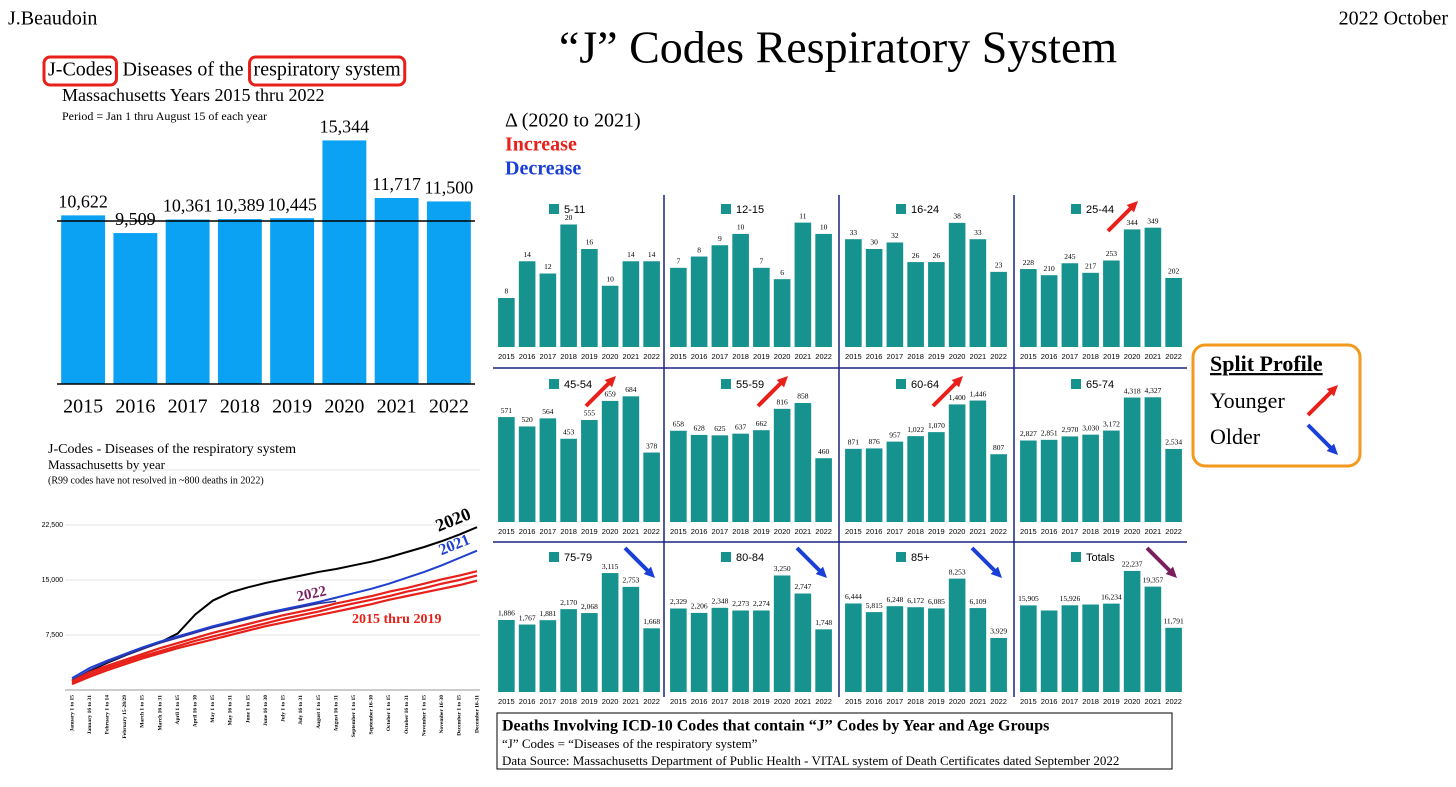 The image size is (1456, 787). I want to click on value-label: 15,905, so click(1028, 598).